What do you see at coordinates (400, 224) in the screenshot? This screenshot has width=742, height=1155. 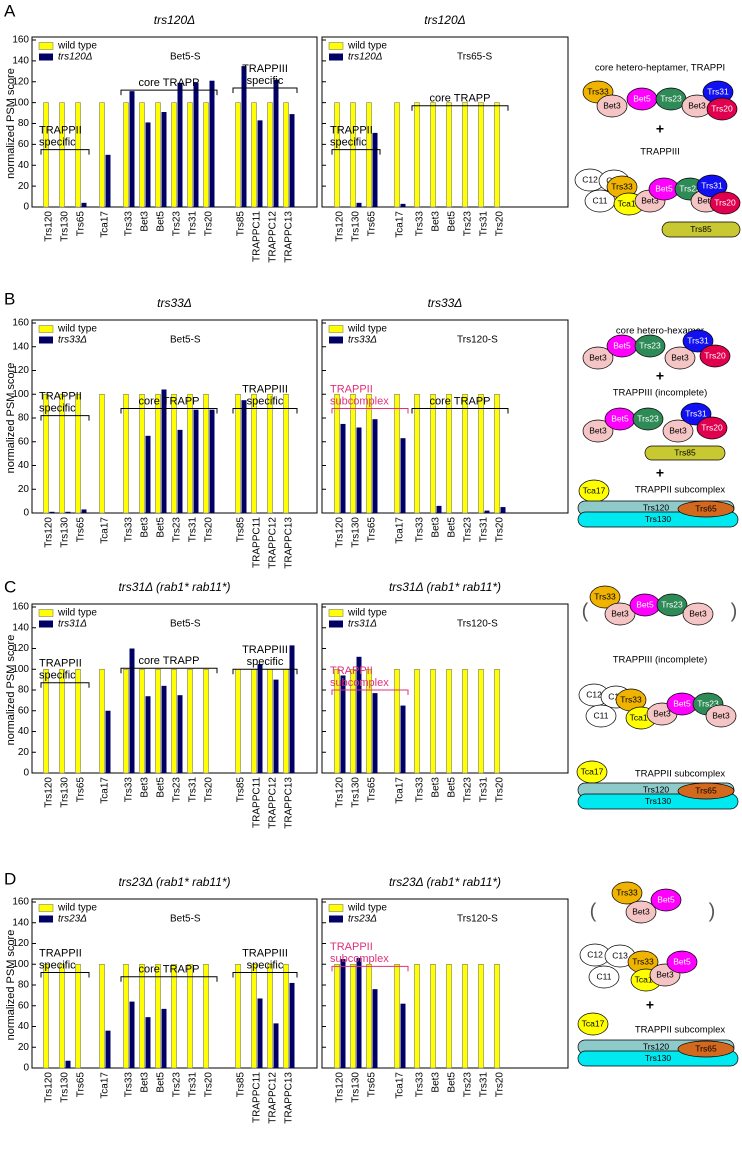 I see `x-tick-label: Tca17` at bounding box center [400, 224].